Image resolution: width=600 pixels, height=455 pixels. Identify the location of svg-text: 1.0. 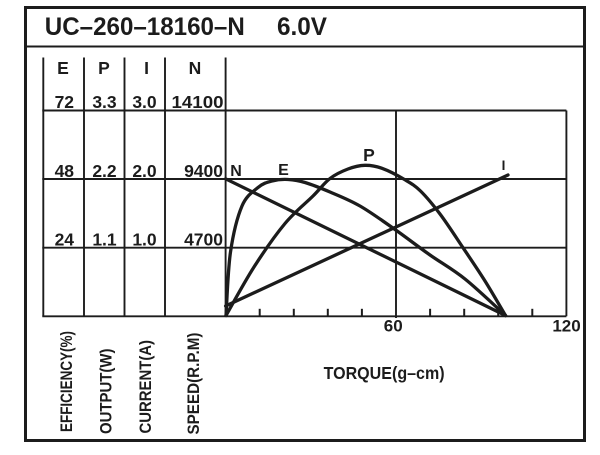
(144, 240).